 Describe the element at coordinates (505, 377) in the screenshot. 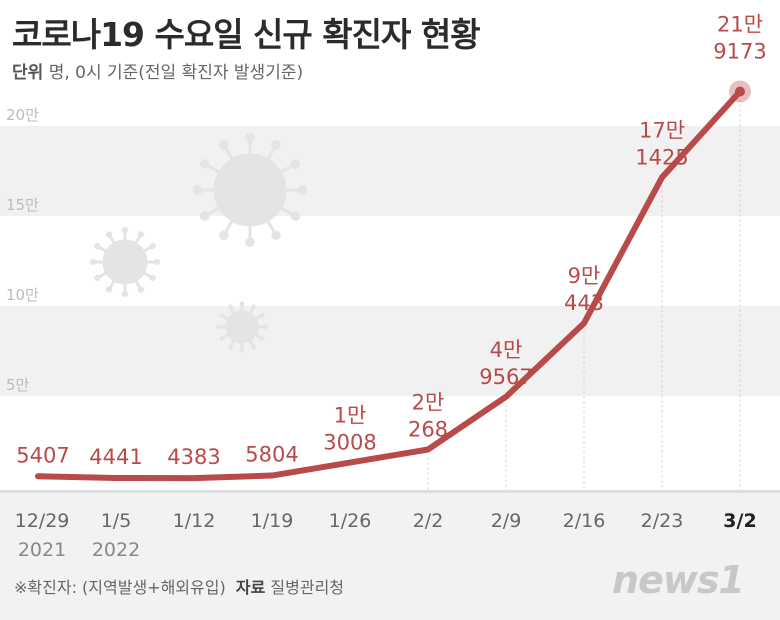

I see `data-label: 9567` at that location.